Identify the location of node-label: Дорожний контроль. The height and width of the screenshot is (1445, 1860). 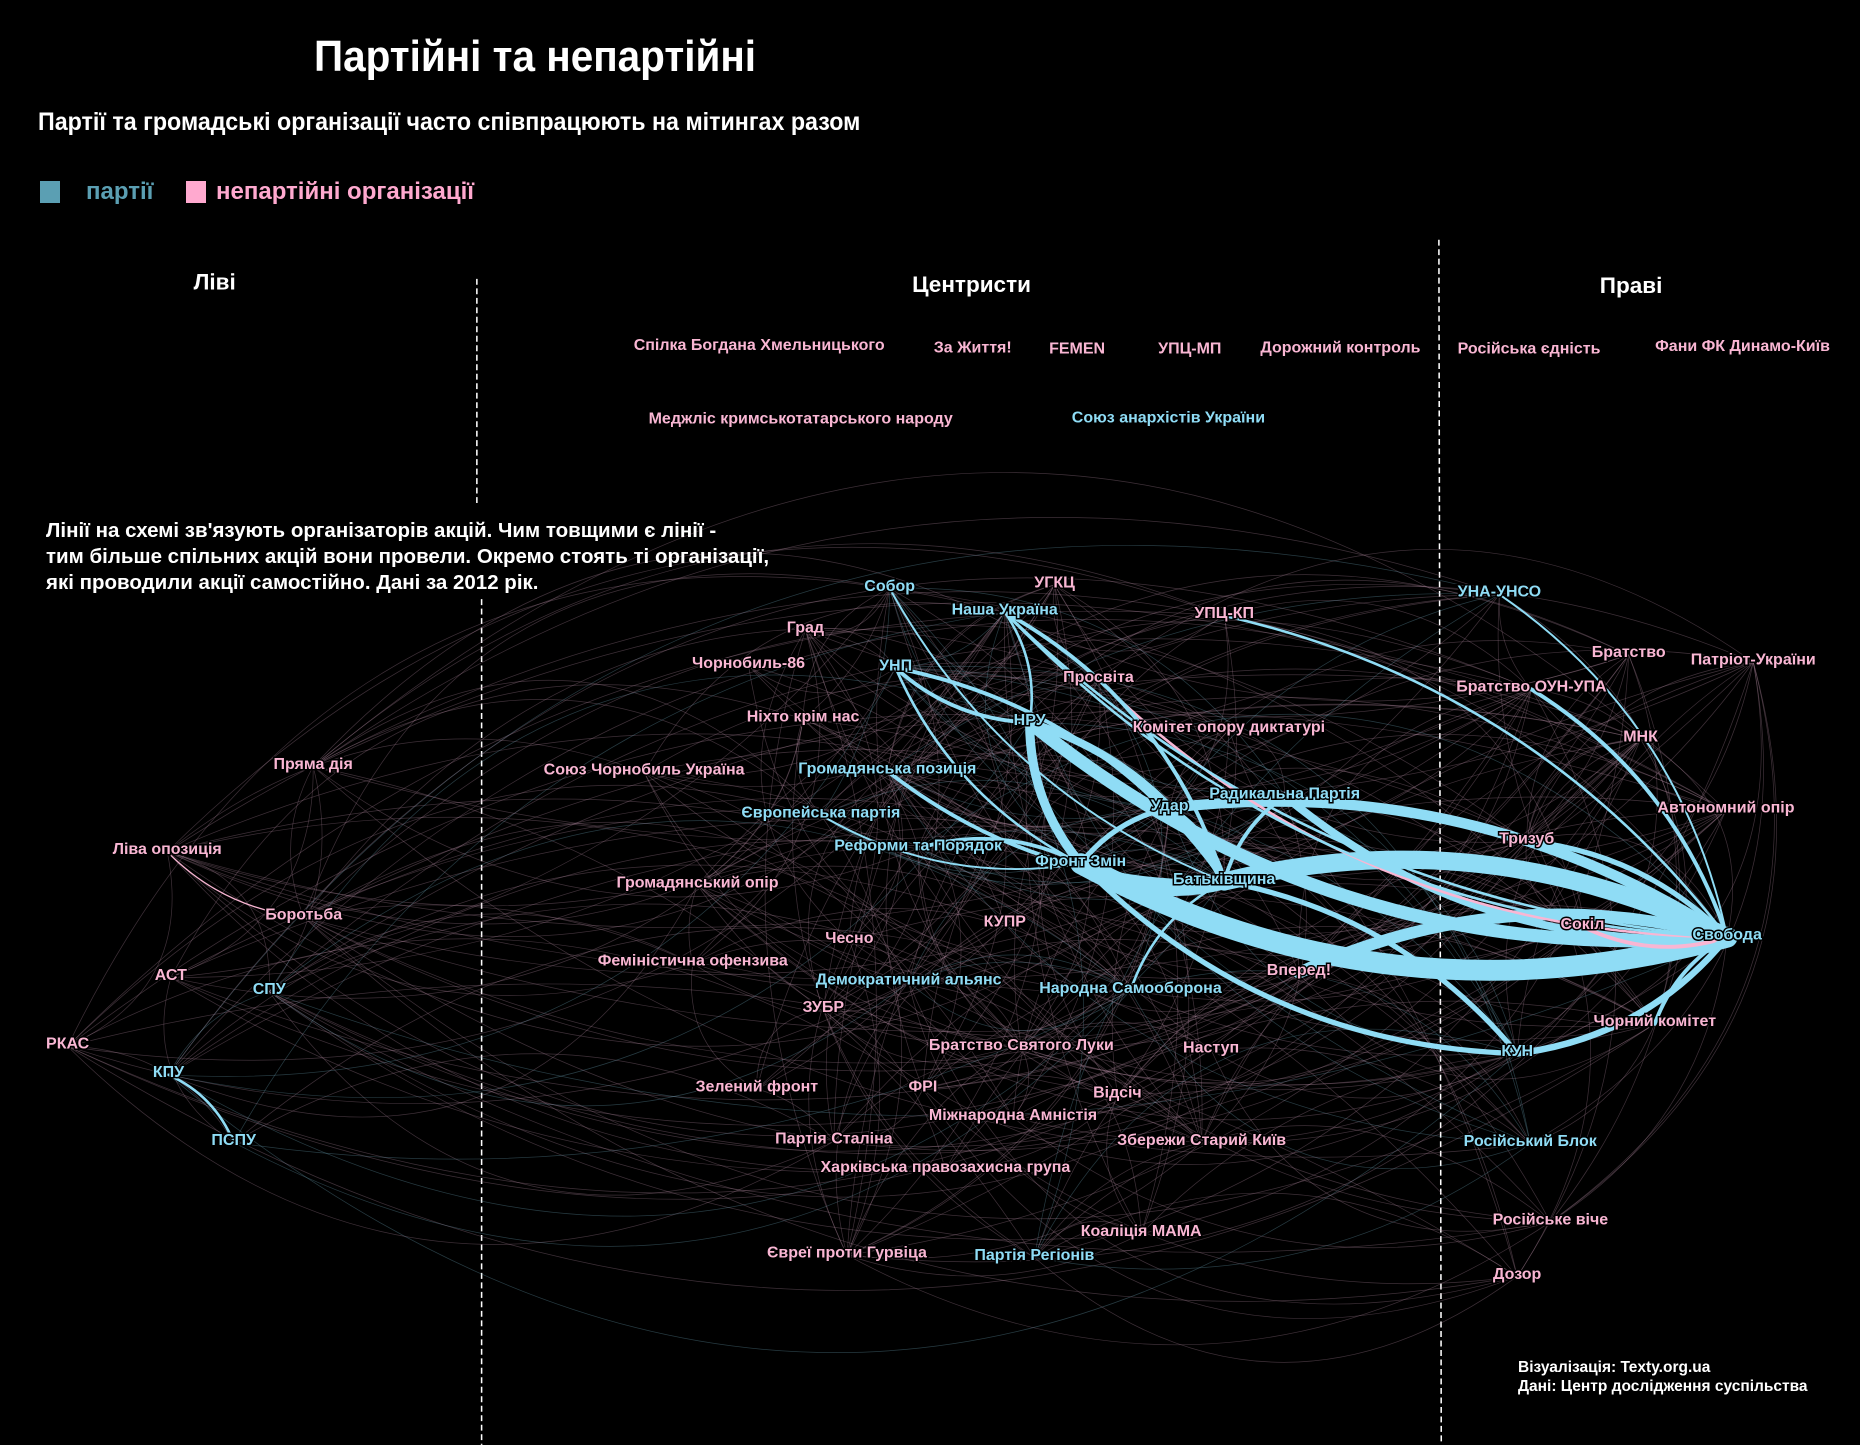
(1340, 348).